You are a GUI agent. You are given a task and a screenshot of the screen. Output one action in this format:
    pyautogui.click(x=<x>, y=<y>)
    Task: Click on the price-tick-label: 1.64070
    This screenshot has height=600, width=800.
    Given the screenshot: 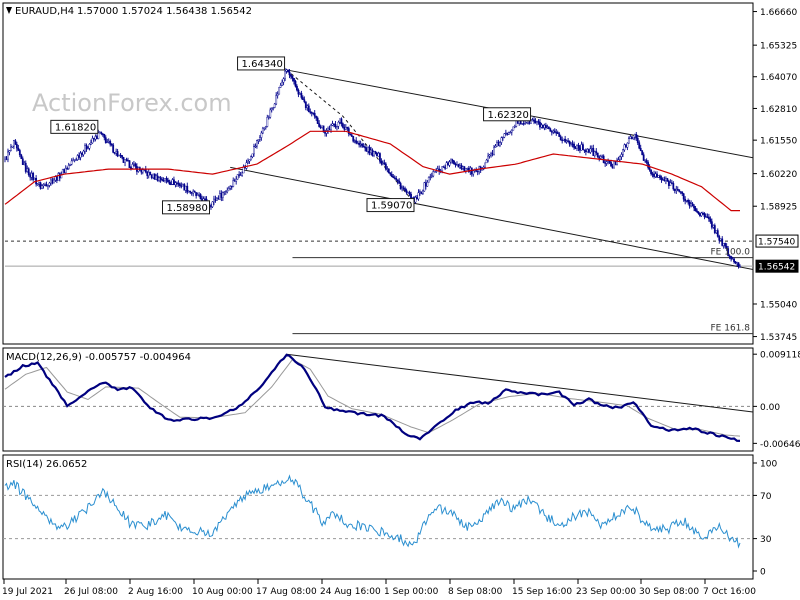 What is the action you would take?
    pyautogui.click(x=778, y=78)
    